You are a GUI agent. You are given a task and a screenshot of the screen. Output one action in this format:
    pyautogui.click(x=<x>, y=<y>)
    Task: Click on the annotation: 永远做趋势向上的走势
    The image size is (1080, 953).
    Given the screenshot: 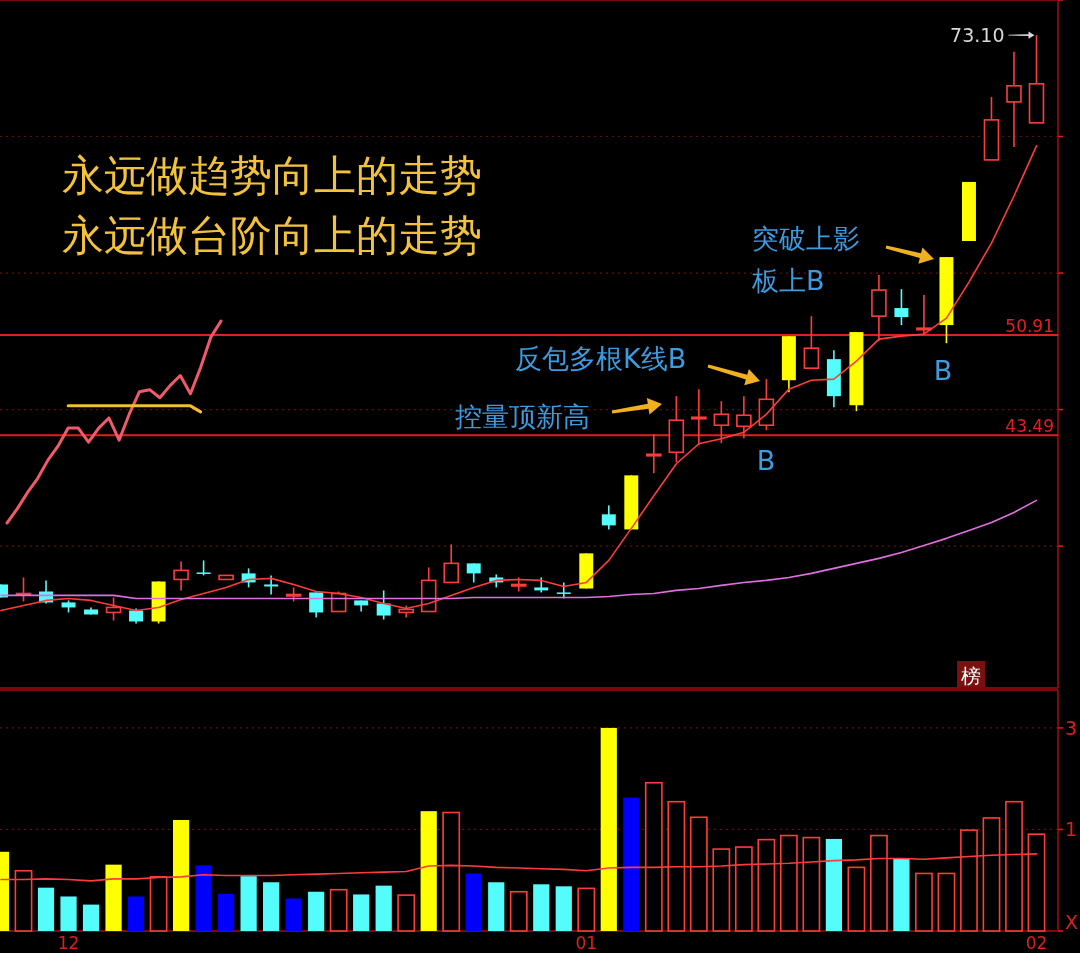 What is the action you would take?
    pyautogui.click(x=272, y=175)
    